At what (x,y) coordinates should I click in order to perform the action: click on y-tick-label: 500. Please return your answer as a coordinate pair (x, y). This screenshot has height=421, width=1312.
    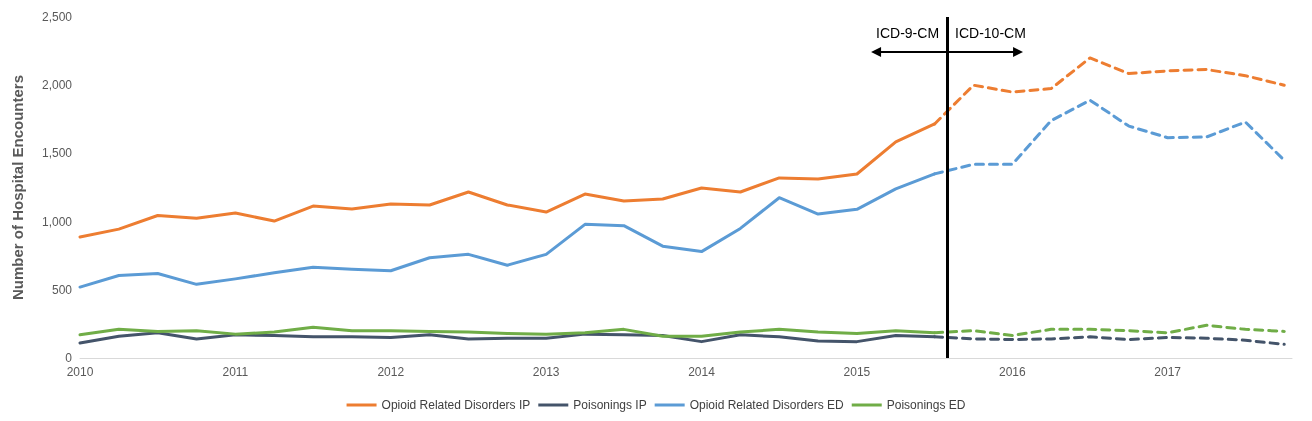
    Looking at the image, I should click on (62, 289).